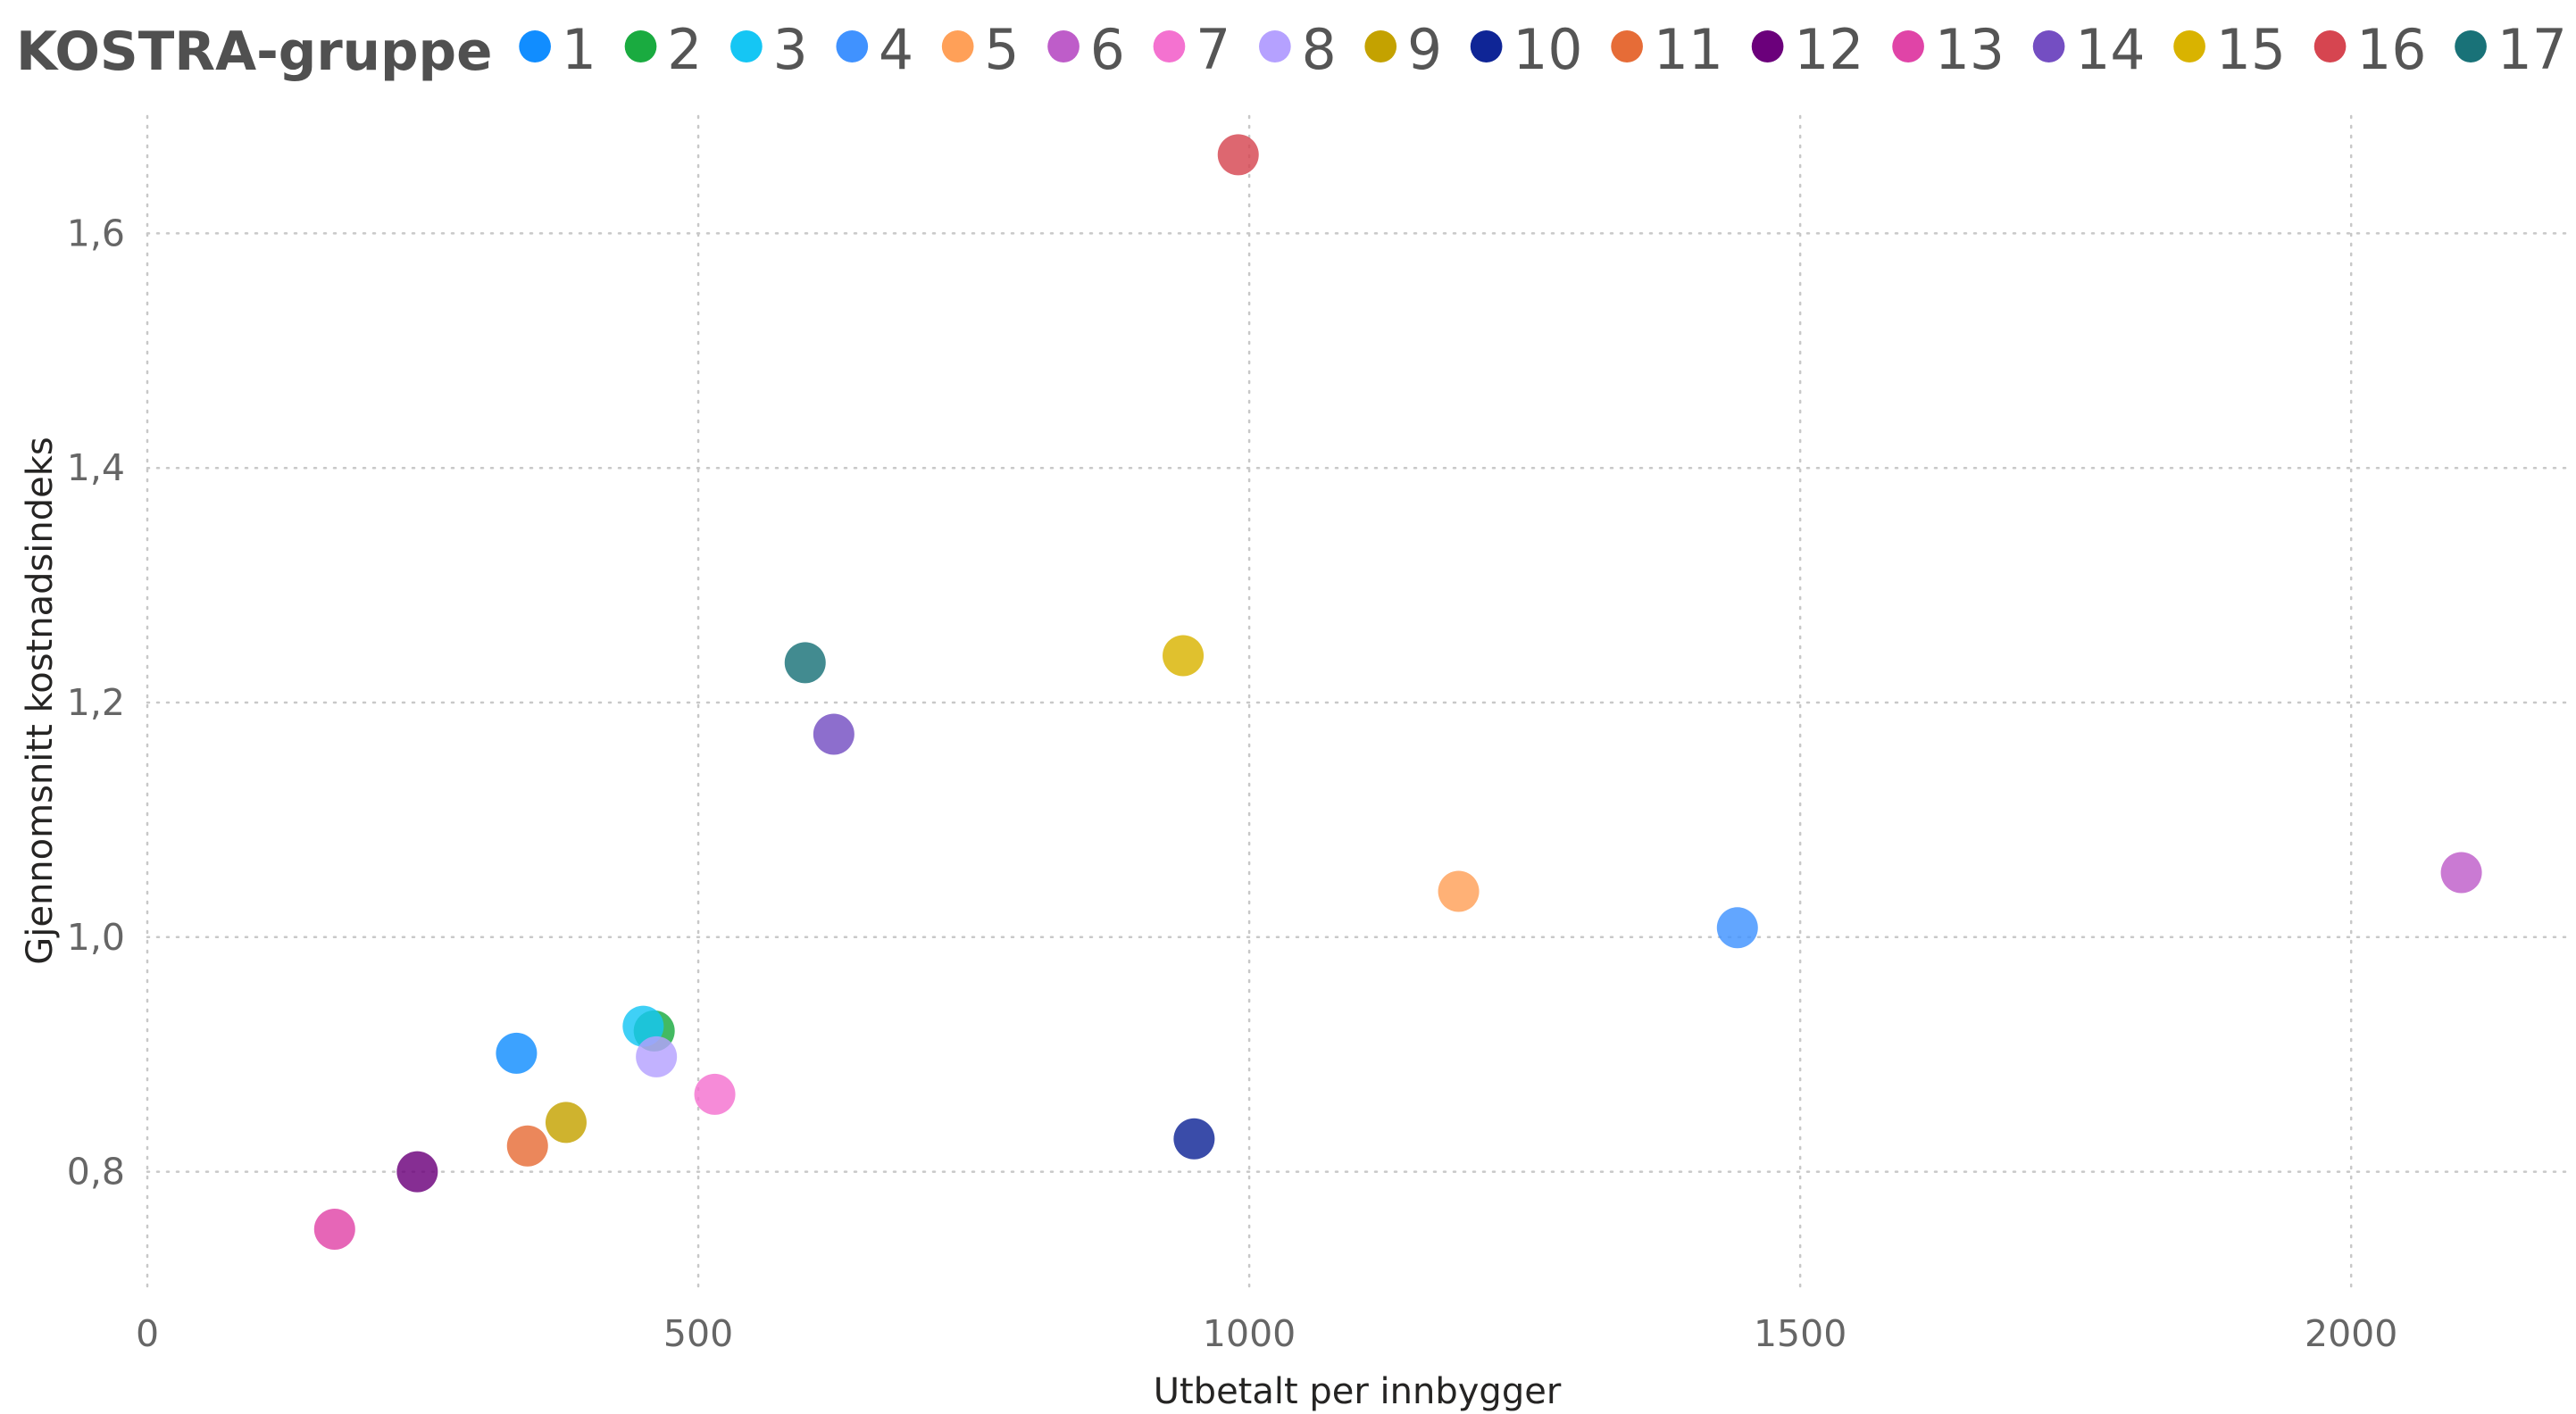 The width and height of the screenshot is (2576, 1414). What do you see at coordinates (147, 1333) in the screenshot?
I see `x-tick-label: 0` at bounding box center [147, 1333].